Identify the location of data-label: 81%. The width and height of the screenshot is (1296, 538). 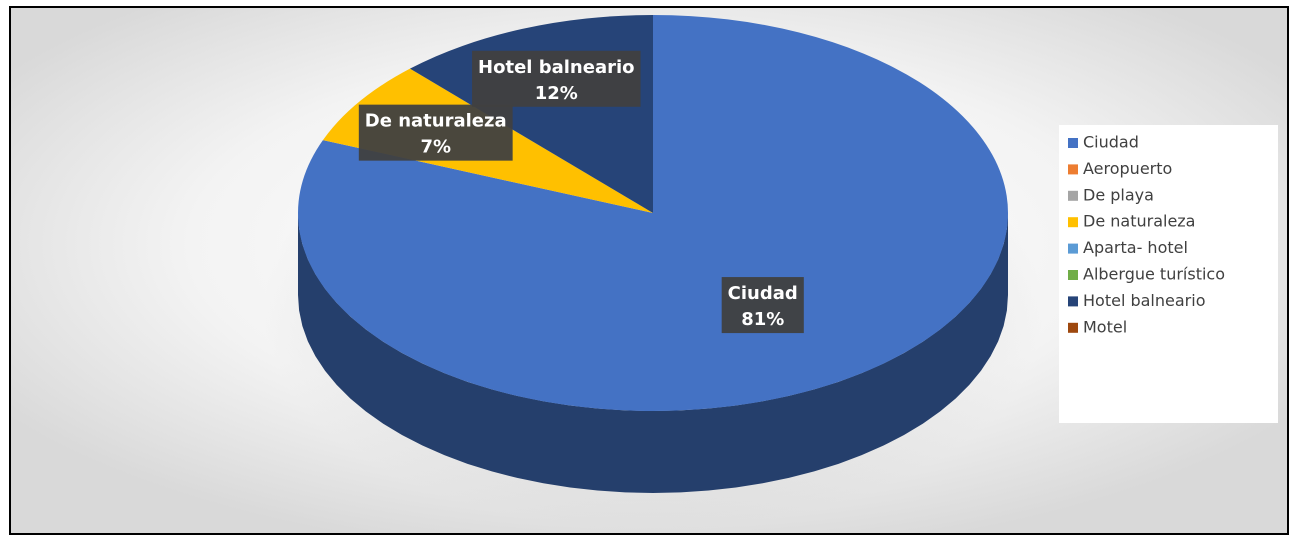
(762, 319).